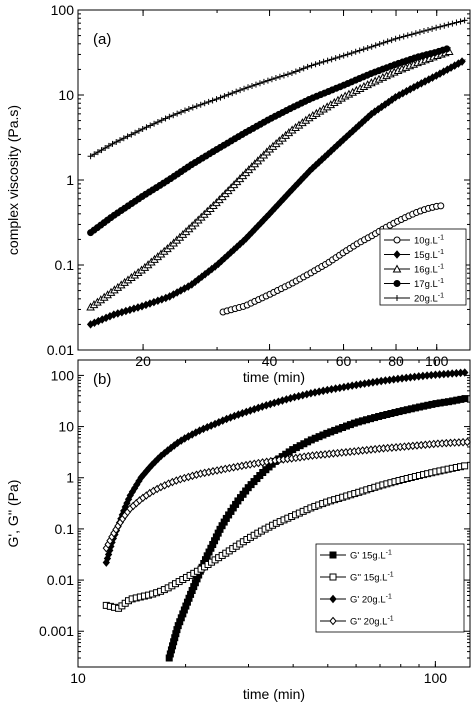 This screenshot has width=474, height=708. Describe the element at coordinates (56, 631) in the screenshot. I see `y-tick-label: 0.001` at that location.